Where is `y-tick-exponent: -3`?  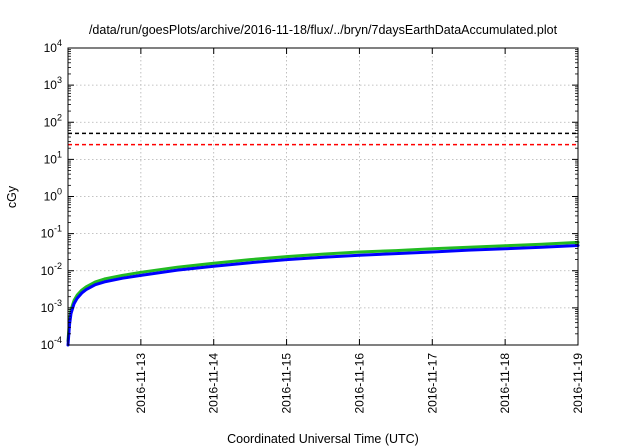 y-tick-exponent: -3 is located at coordinates (58, 303).